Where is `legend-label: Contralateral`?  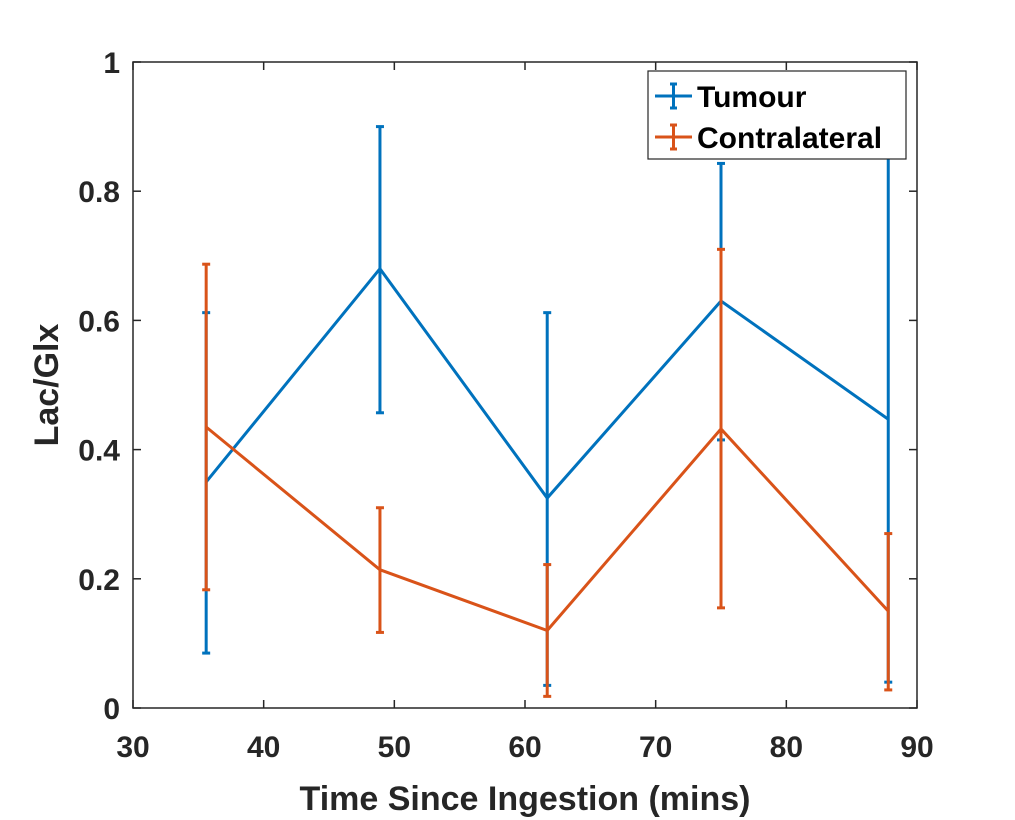
legend-label: Contralateral is located at coordinates (789, 138).